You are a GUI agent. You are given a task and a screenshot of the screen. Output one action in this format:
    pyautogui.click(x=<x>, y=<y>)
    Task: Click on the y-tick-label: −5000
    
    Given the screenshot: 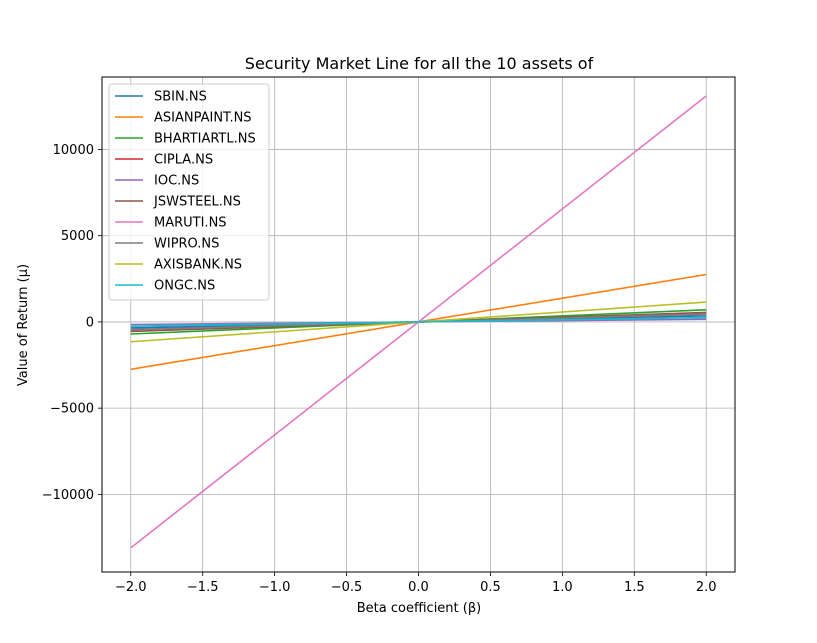 What is the action you would take?
    pyautogui.click(x=72, y=409)
    